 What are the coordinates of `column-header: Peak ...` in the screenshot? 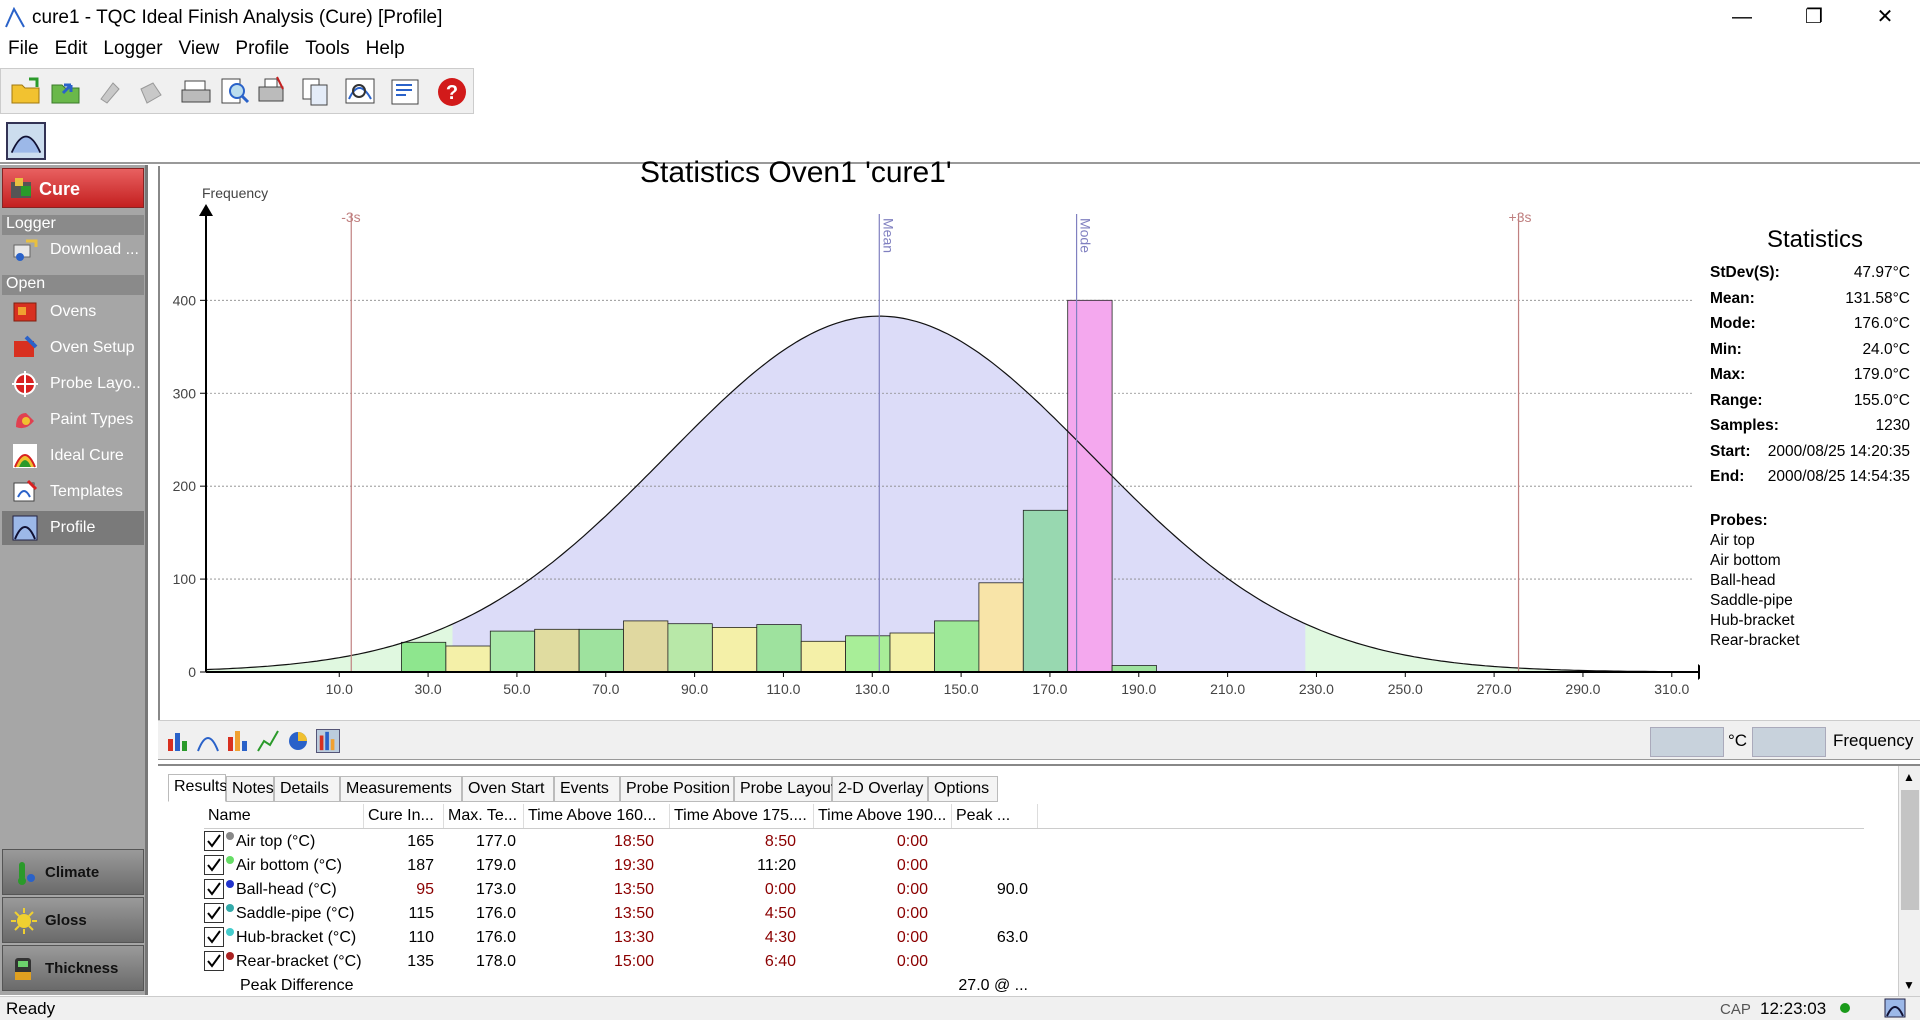 It's located at (995, 816).